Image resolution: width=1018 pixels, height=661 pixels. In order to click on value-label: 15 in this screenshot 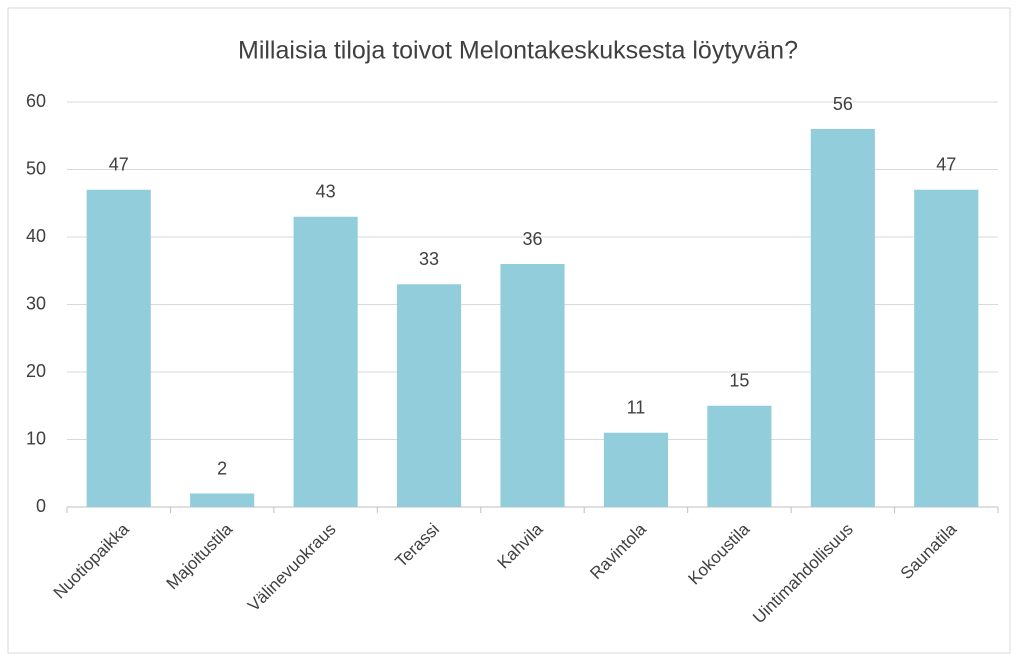, I will do `click(739, 381)`.